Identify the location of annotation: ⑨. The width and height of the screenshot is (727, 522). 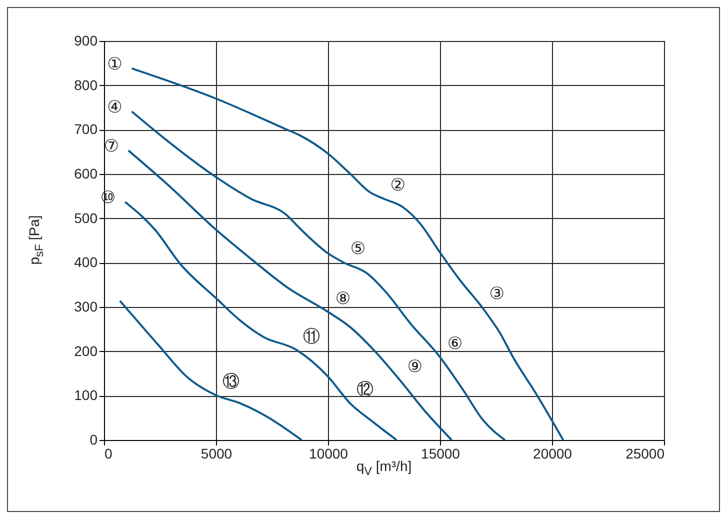
(415, 367).